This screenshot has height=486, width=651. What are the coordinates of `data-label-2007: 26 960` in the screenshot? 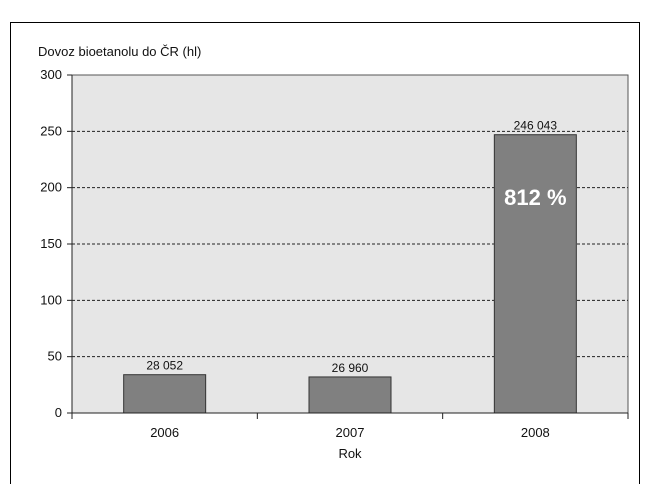 It's located at (350, 368).